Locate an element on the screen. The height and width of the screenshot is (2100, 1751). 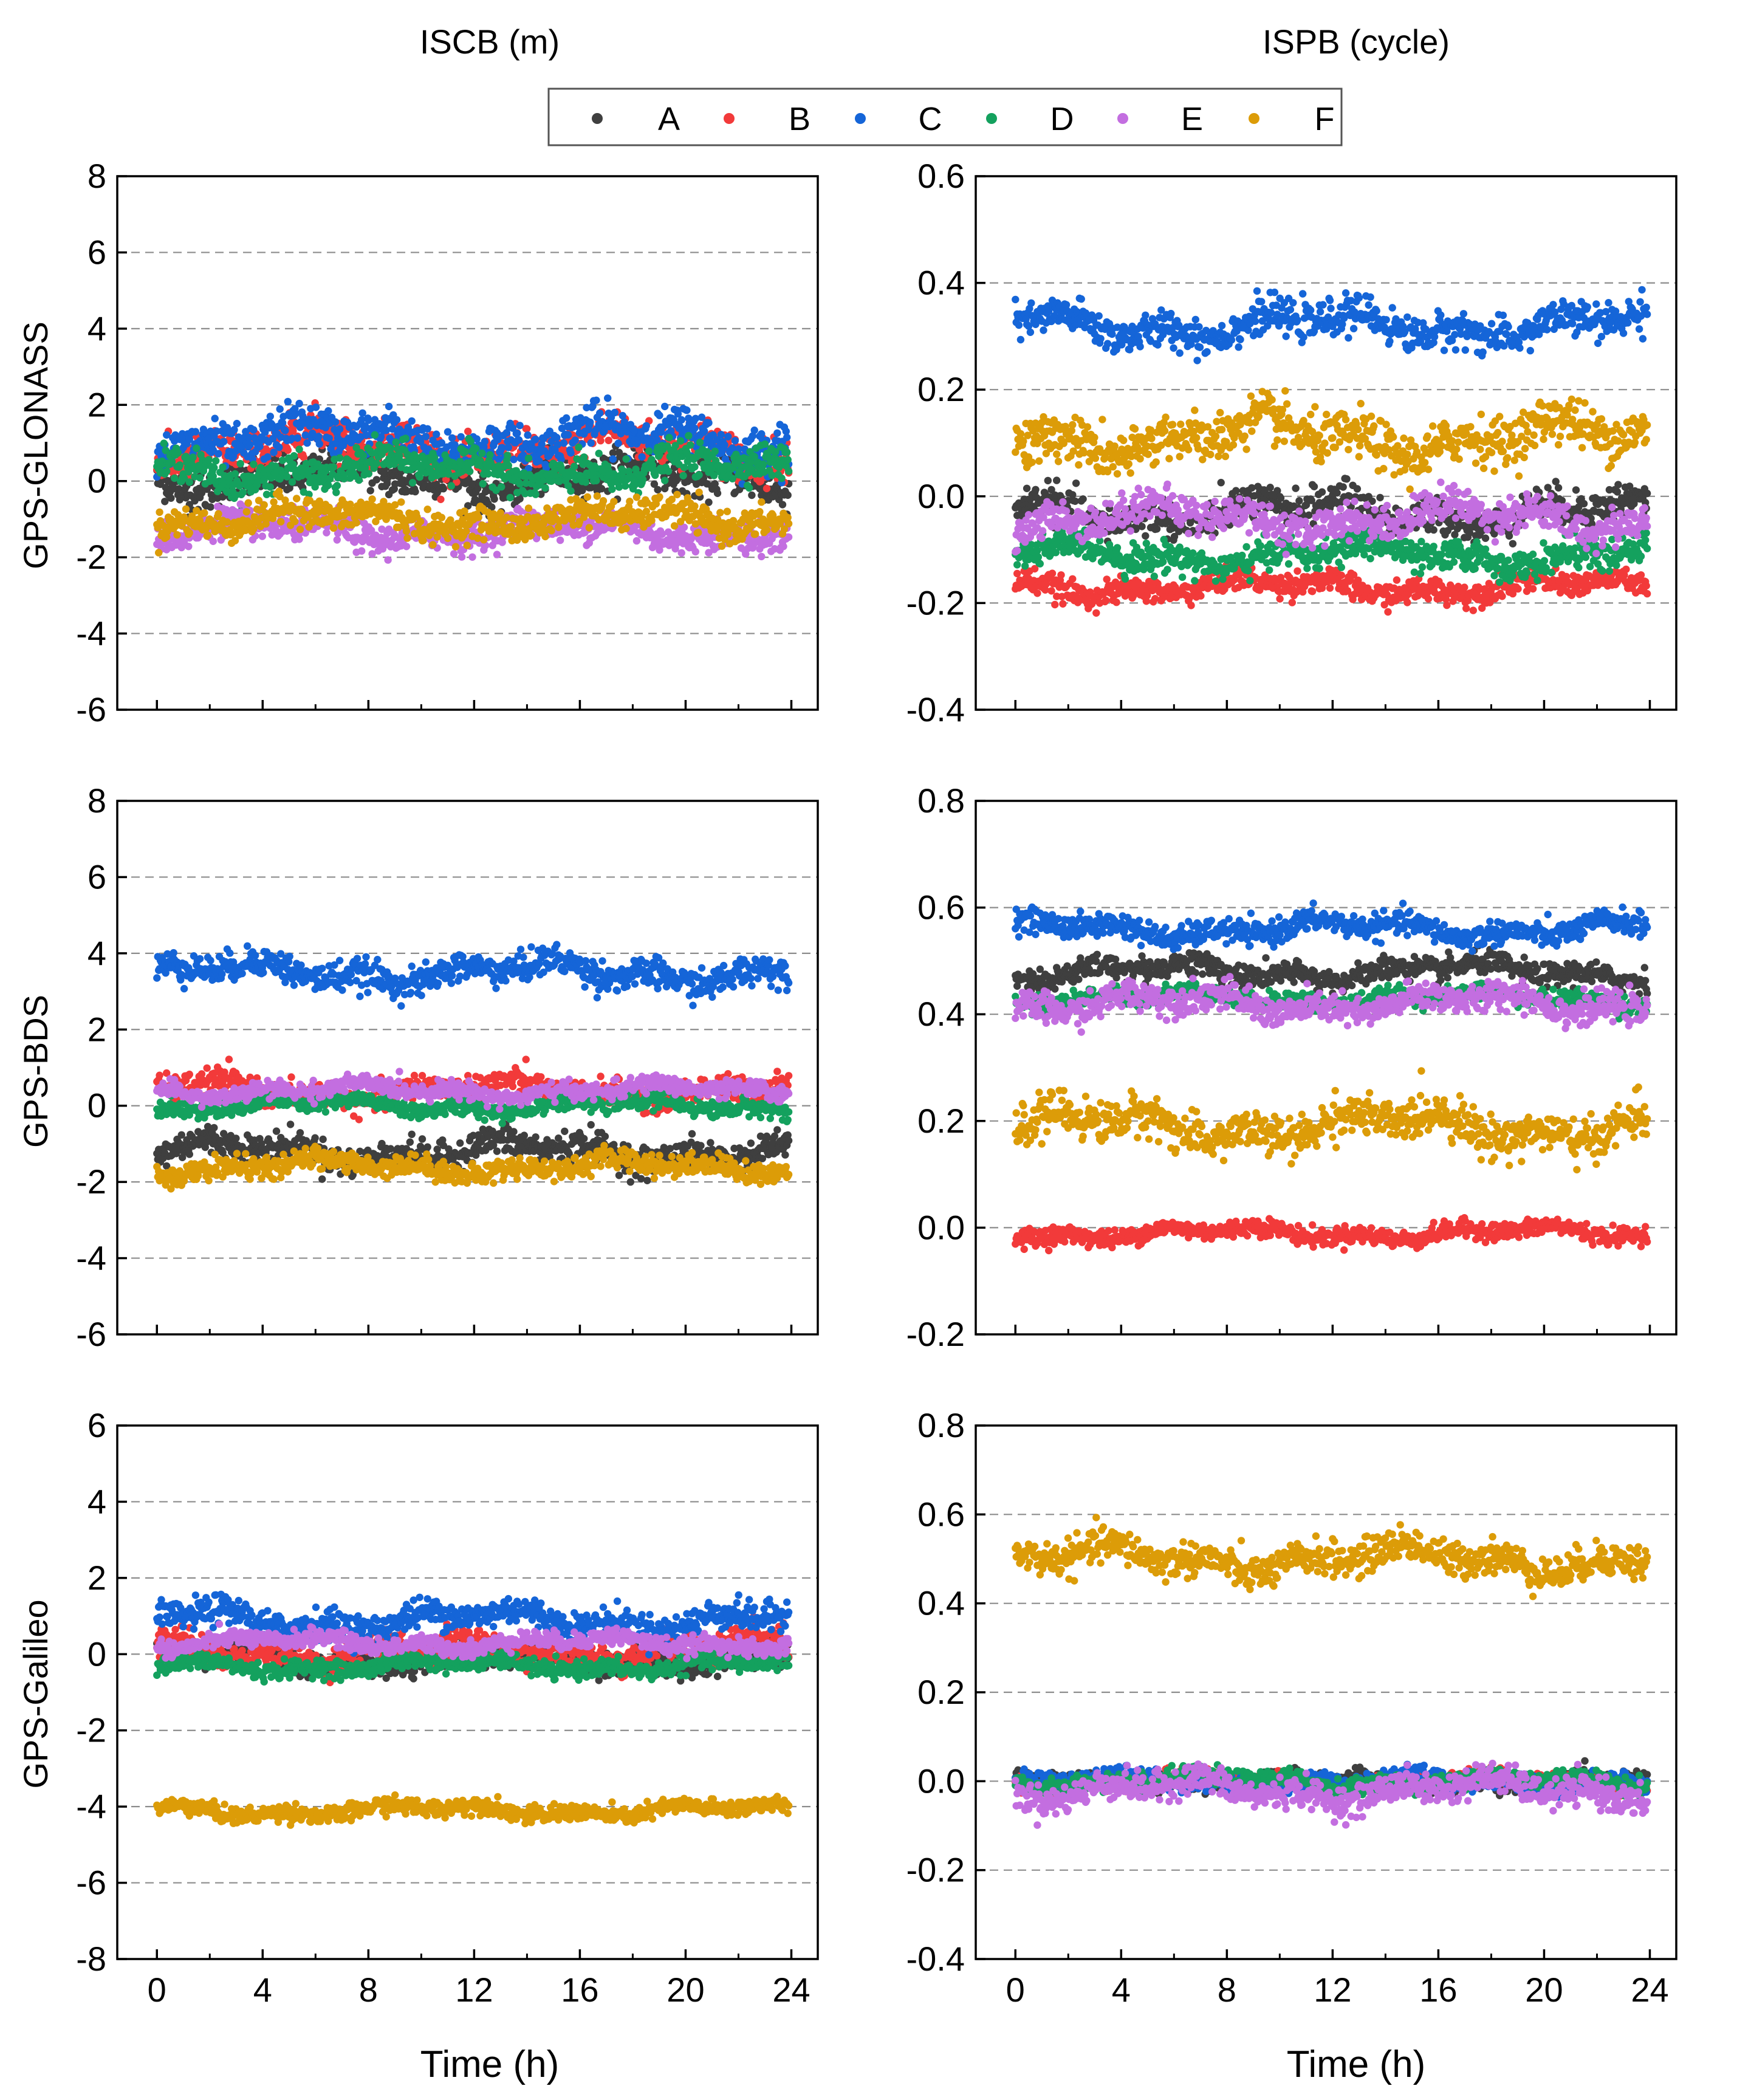
legend-label-b: B is located at coordinates (799, 119).